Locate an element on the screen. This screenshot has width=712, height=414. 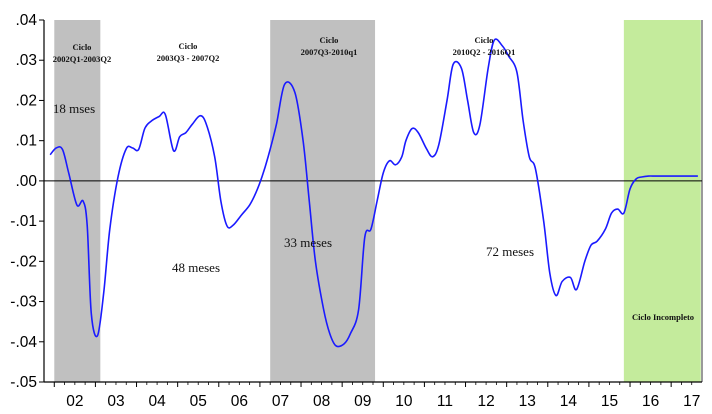
x-tick-label: 04 is located at coordinates (157, 401).